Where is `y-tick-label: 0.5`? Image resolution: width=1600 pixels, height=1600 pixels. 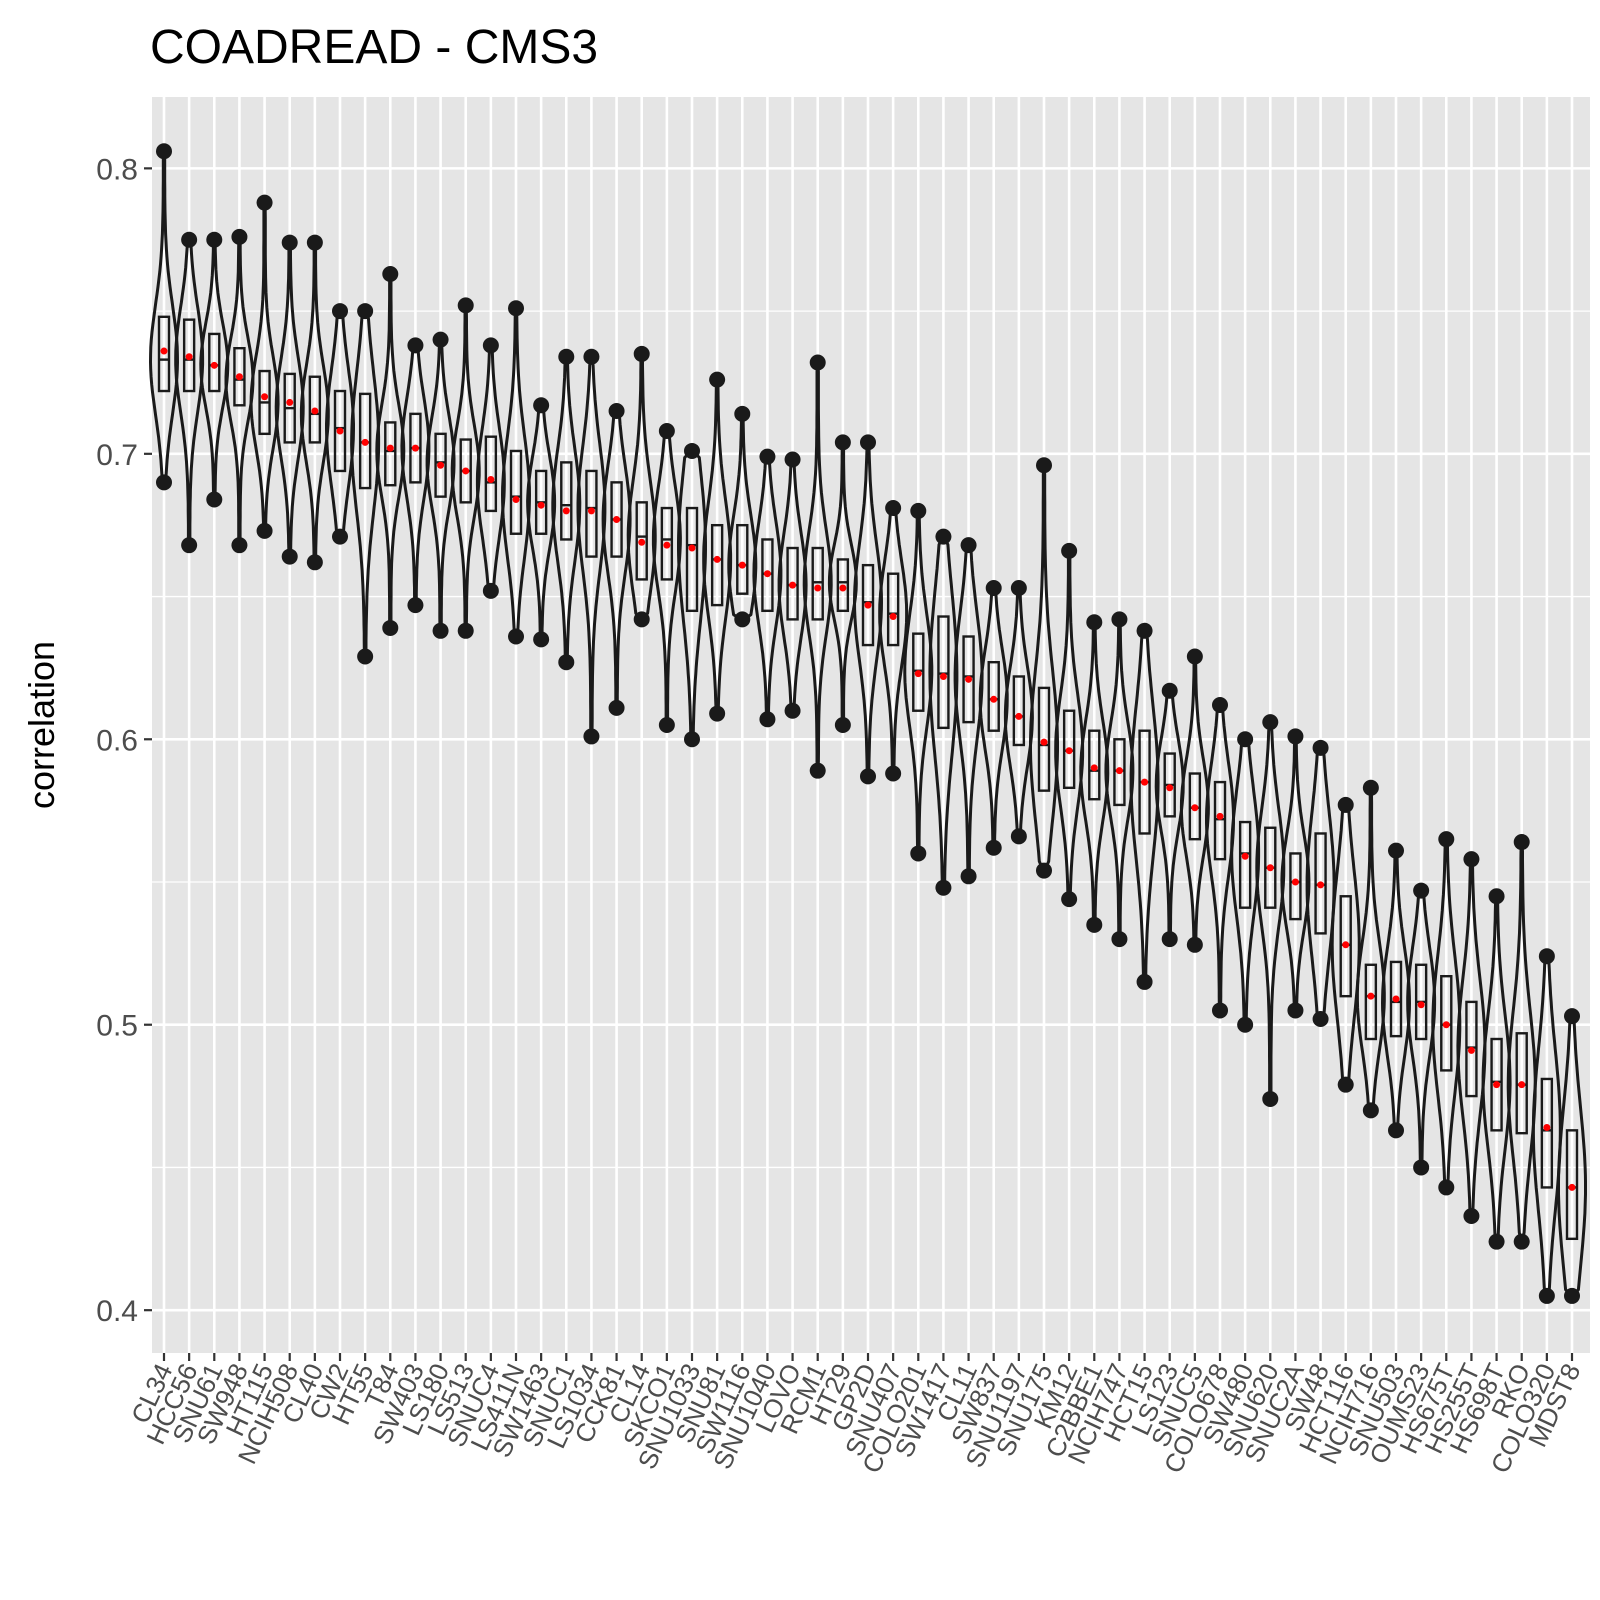 y-tick-label: 0.5 is located at coordinates (117, 1026).